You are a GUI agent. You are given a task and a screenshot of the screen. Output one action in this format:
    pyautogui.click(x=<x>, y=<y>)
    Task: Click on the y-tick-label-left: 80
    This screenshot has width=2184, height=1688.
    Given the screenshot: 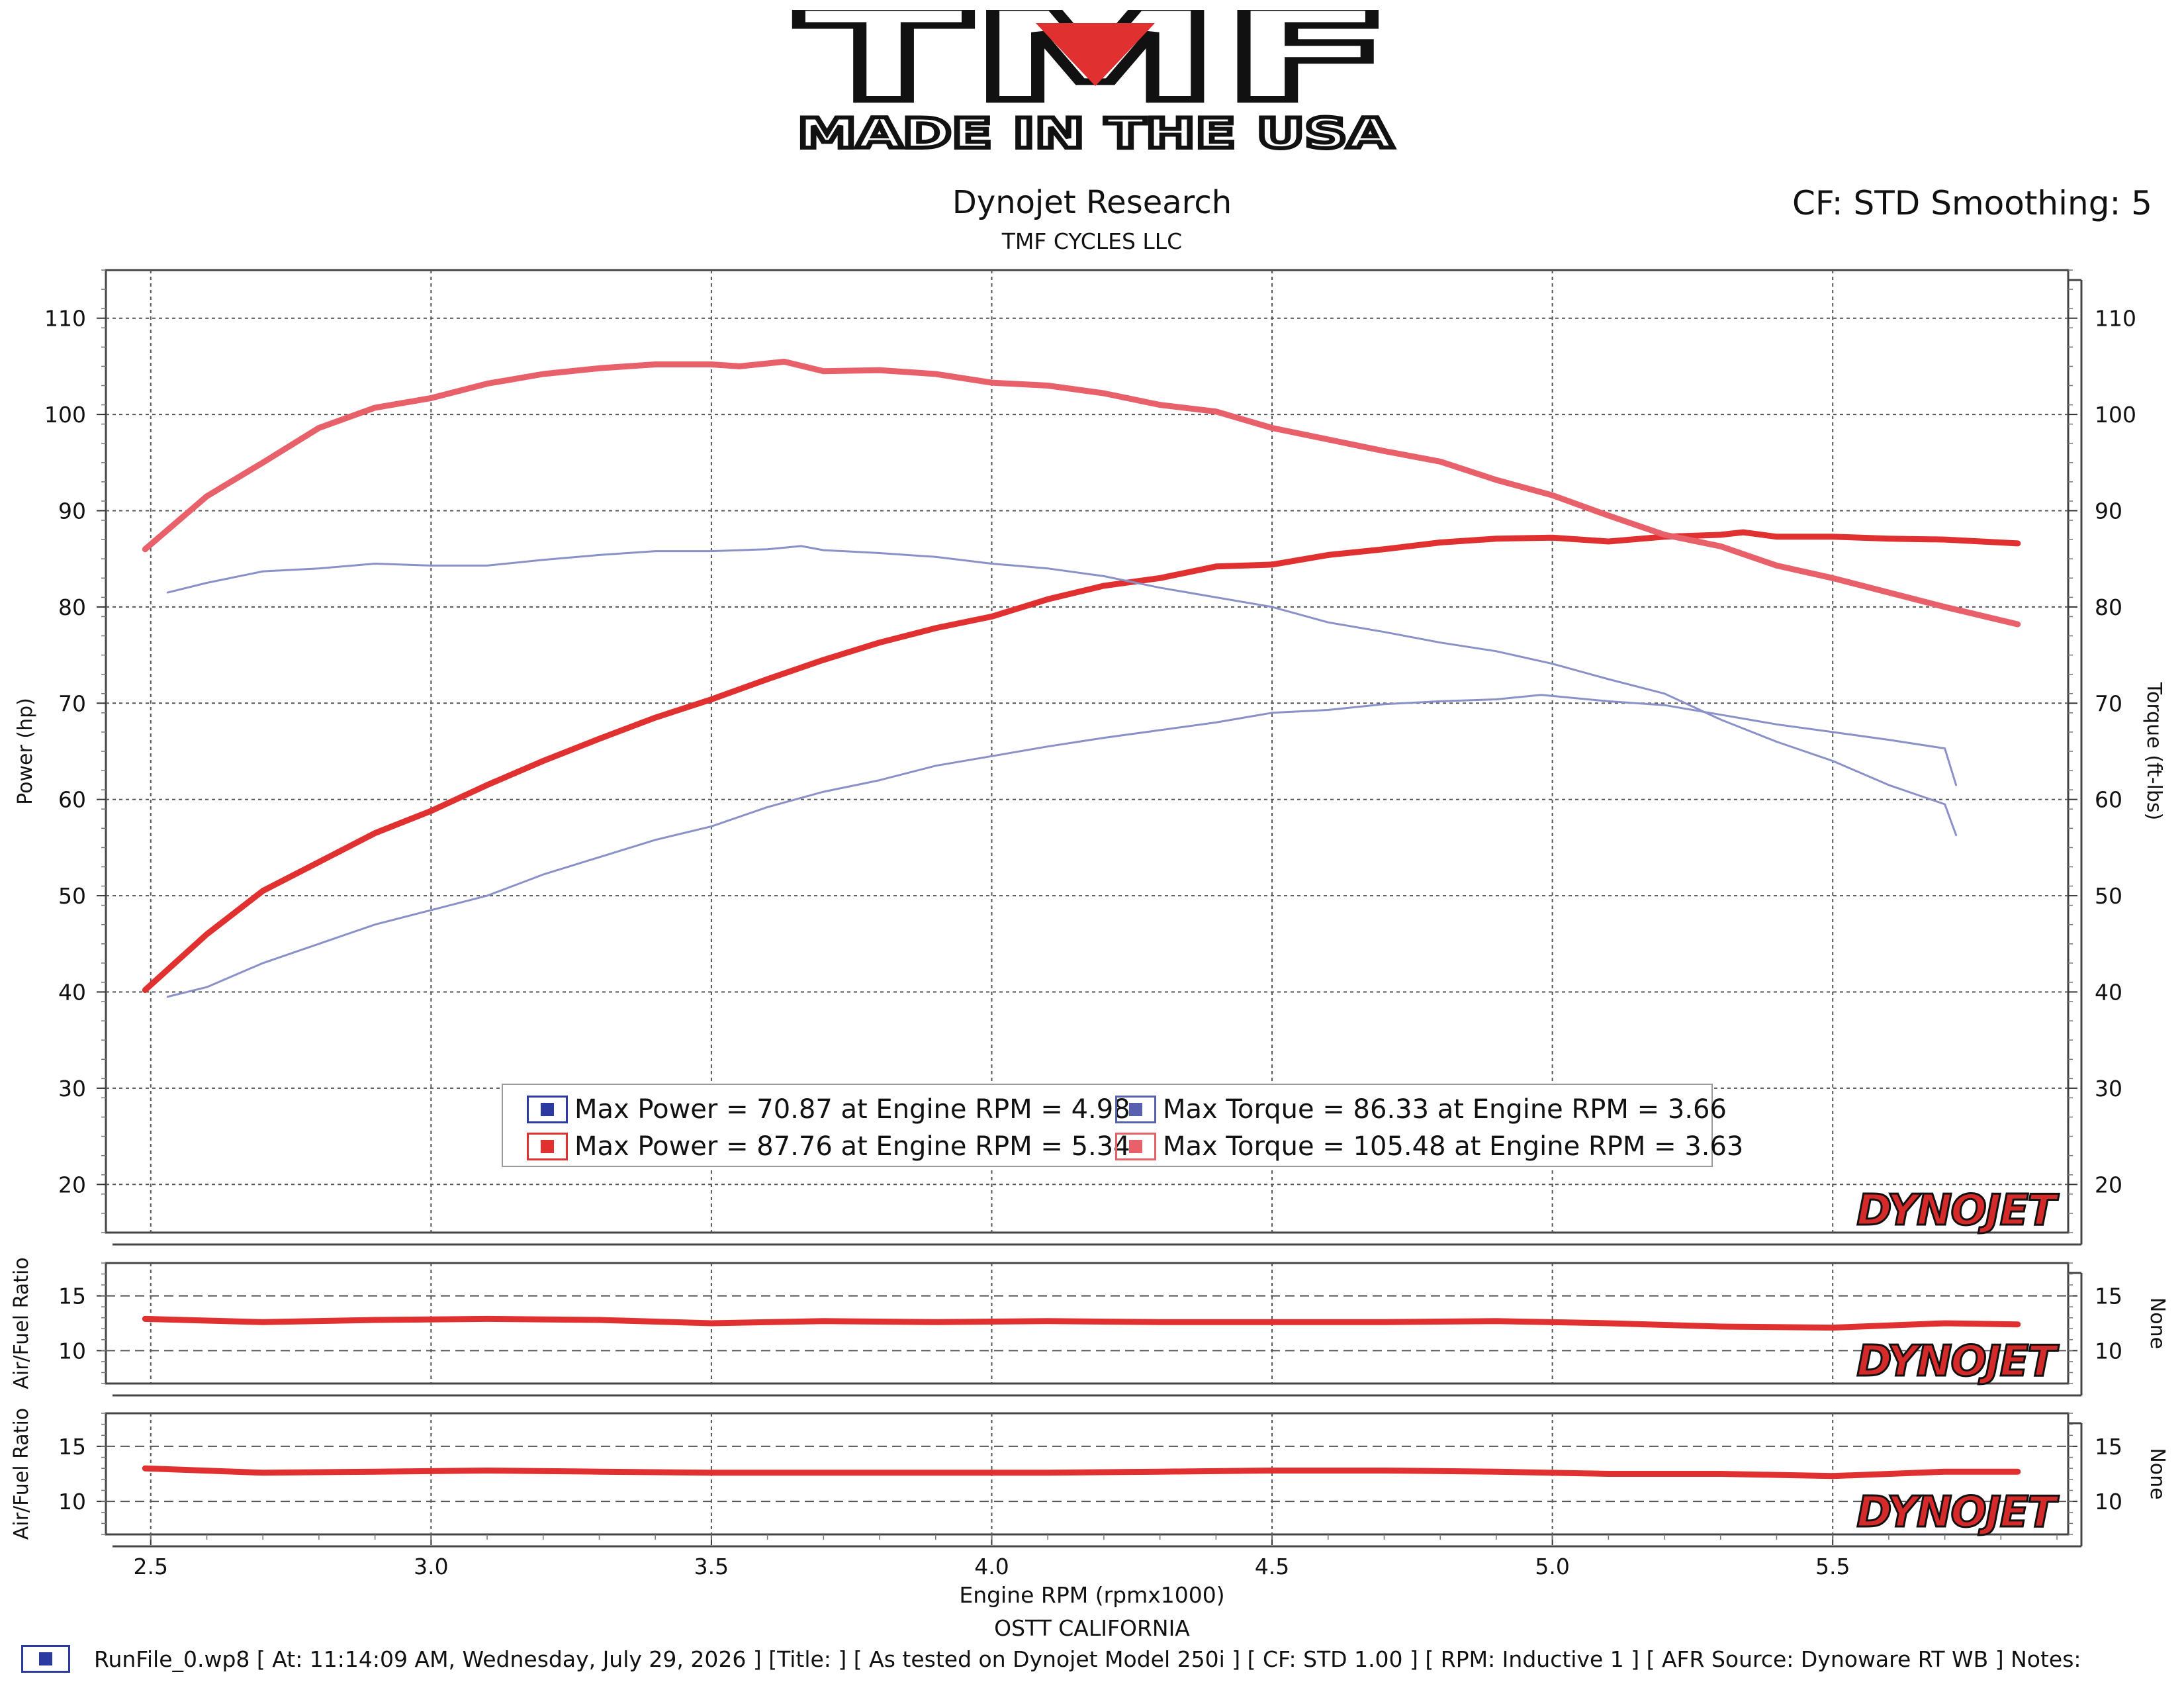 What is the action you would take?
    pyautogui.click(x=72, y=607)
    